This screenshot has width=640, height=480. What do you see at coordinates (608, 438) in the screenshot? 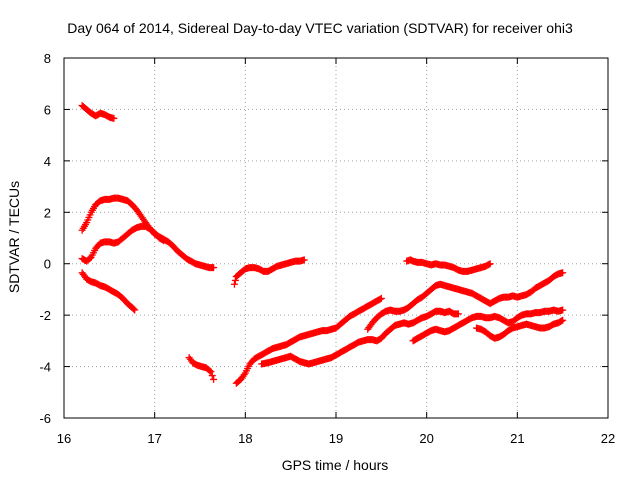
I see `x-tick-label: 22` at bounding box center [608, 438].